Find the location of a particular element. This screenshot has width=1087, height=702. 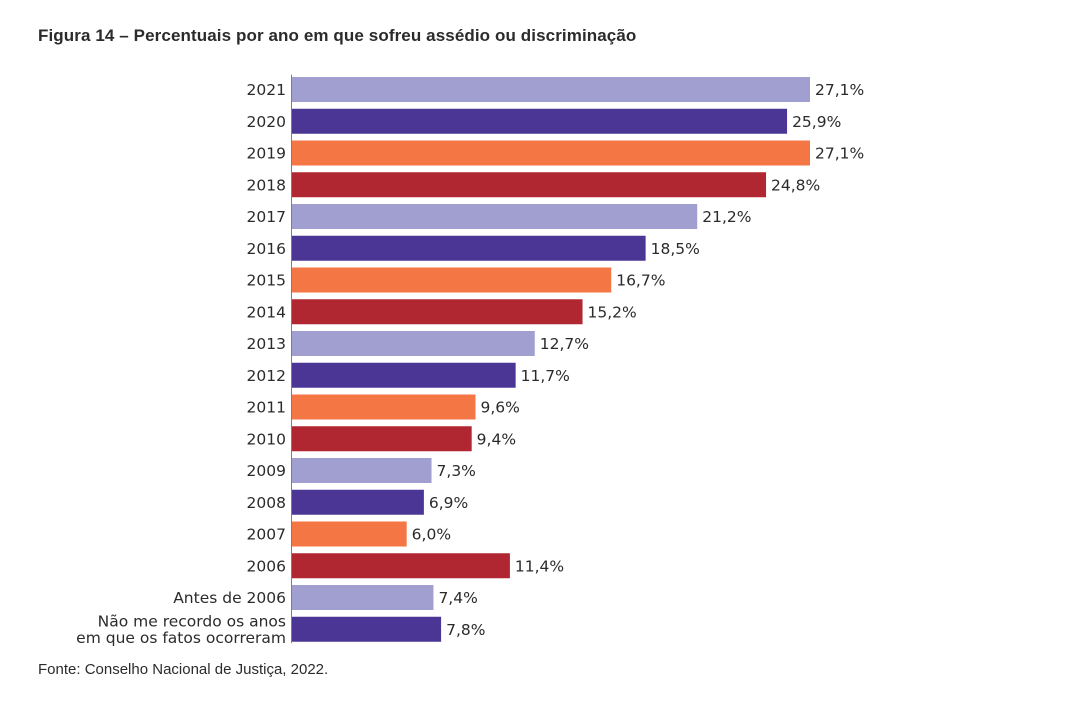

value-label-0: 27,1% is located at coordinates (839, 90).